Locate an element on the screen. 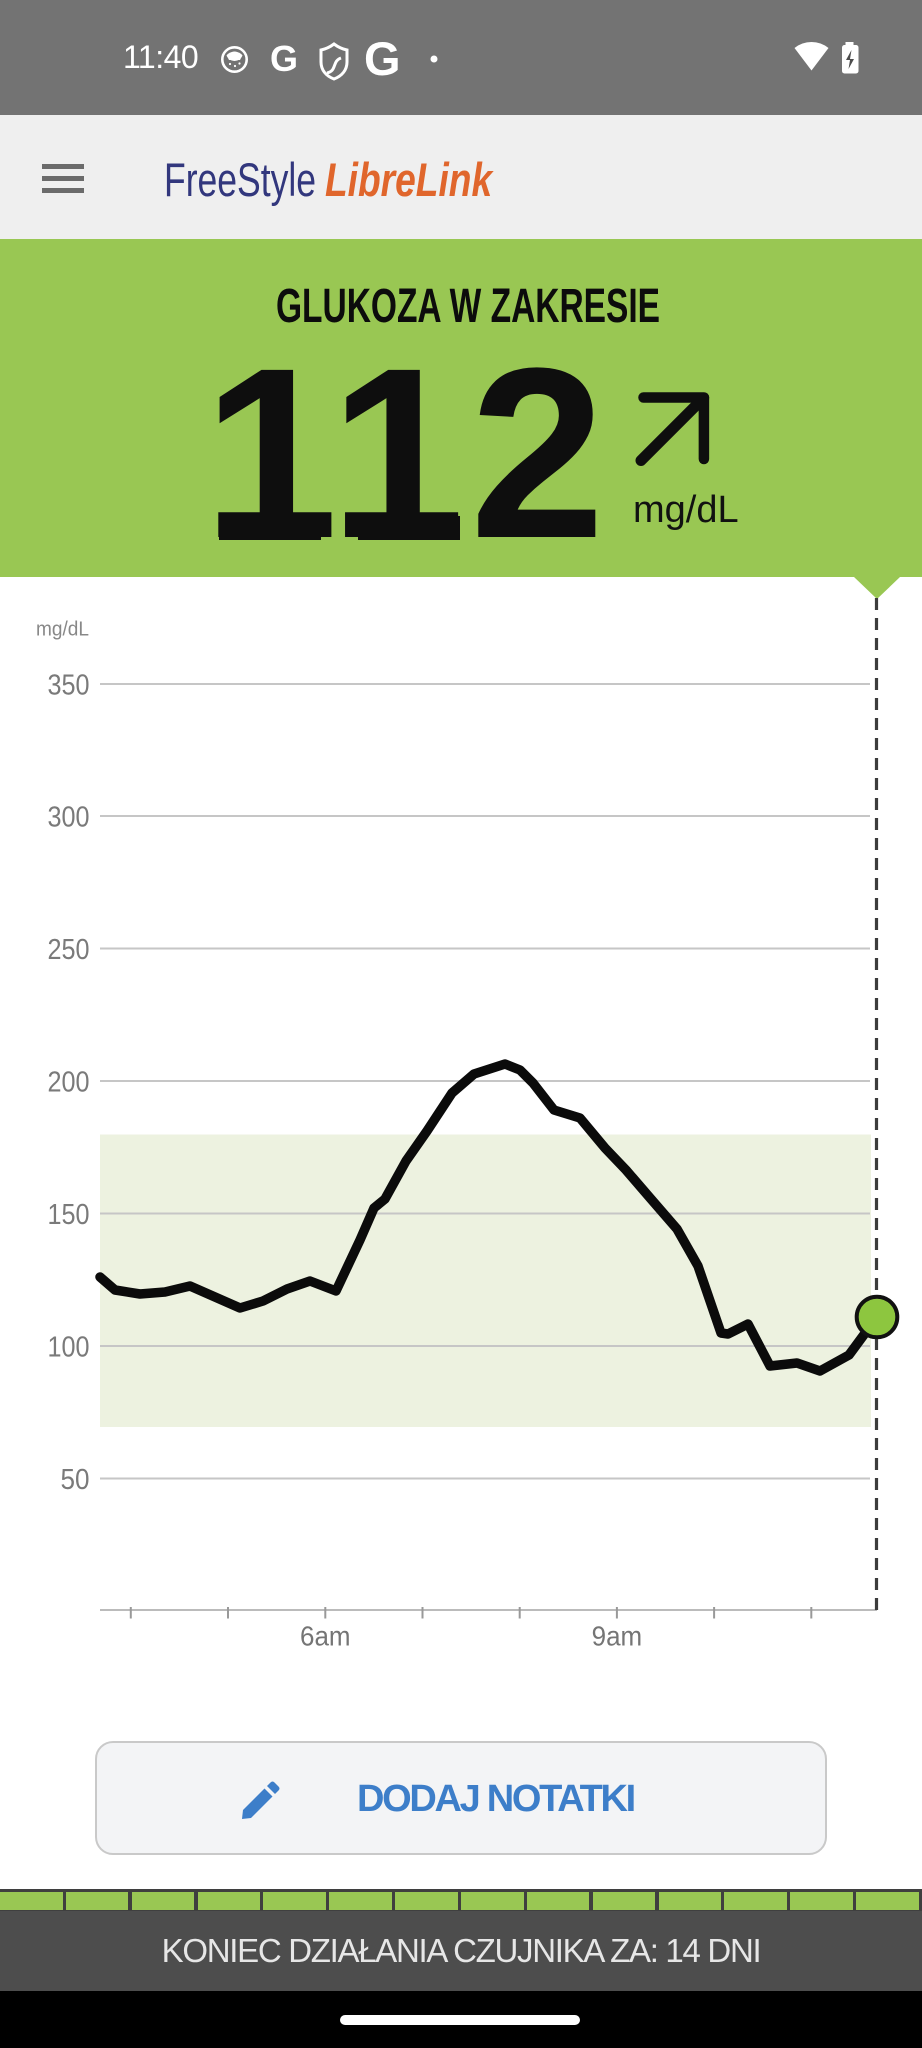 Image resolution: width=922 pixels, height=2048 pixels. svg-text: 9am is located at coordinates (617, 1636).